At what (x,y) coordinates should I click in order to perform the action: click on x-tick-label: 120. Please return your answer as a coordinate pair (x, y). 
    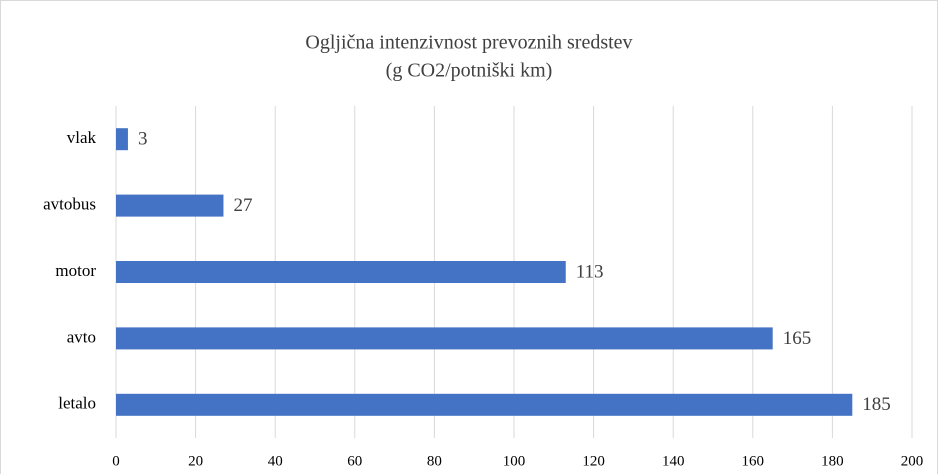
    Looking at the image, I should click on (593, 461).